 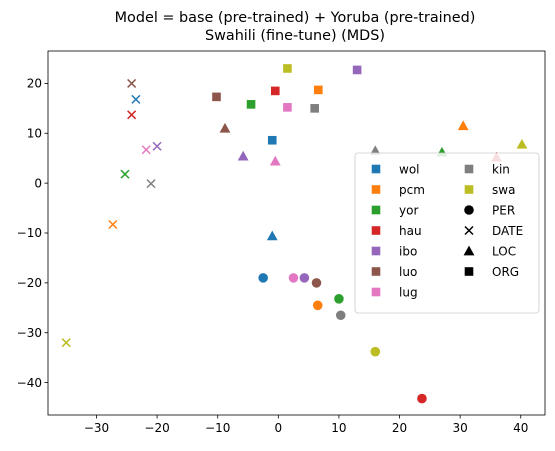 I want to click on y-tick-label: 0, so click(x=38, y=183).